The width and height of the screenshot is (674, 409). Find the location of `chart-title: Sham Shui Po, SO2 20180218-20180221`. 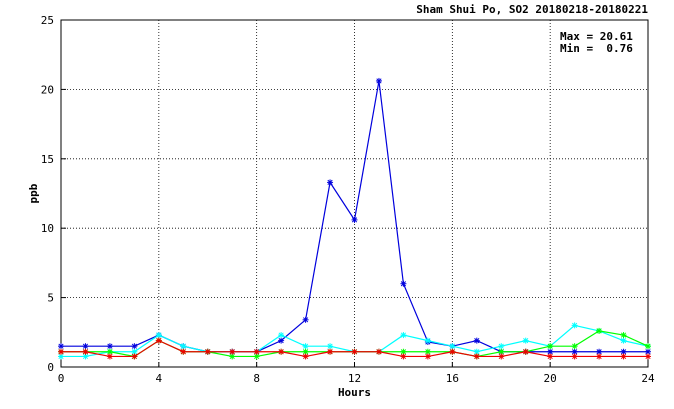

chart-title: Sham Shui Po, SO2 20180218-20180221 is located at coordinates (532, 9).